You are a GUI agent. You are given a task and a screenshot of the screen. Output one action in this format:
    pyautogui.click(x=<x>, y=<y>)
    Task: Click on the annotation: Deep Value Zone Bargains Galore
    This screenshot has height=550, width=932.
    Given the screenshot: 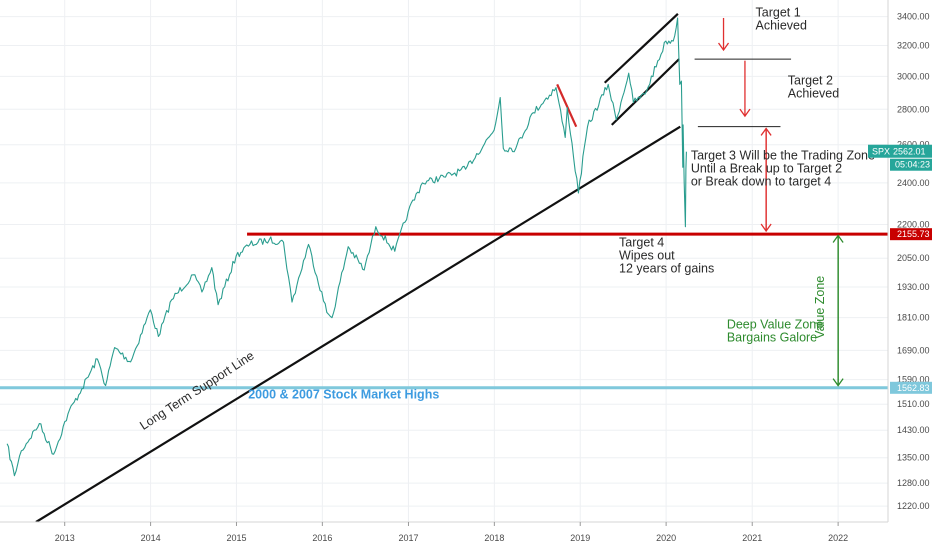 What is the action you would take?
    pyautogui.click(x=775, y=330)
    